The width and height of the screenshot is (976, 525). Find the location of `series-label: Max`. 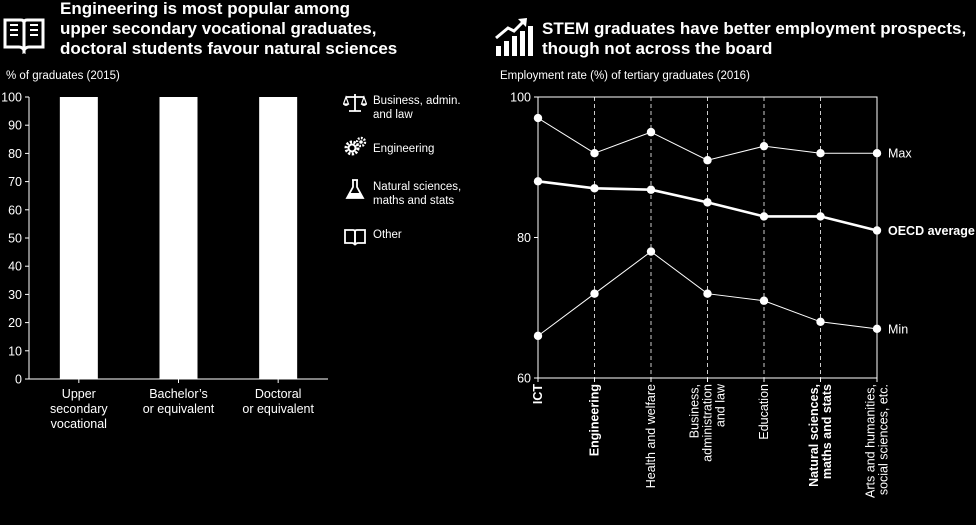

series-label: Max is located at coordinates (900, 154).